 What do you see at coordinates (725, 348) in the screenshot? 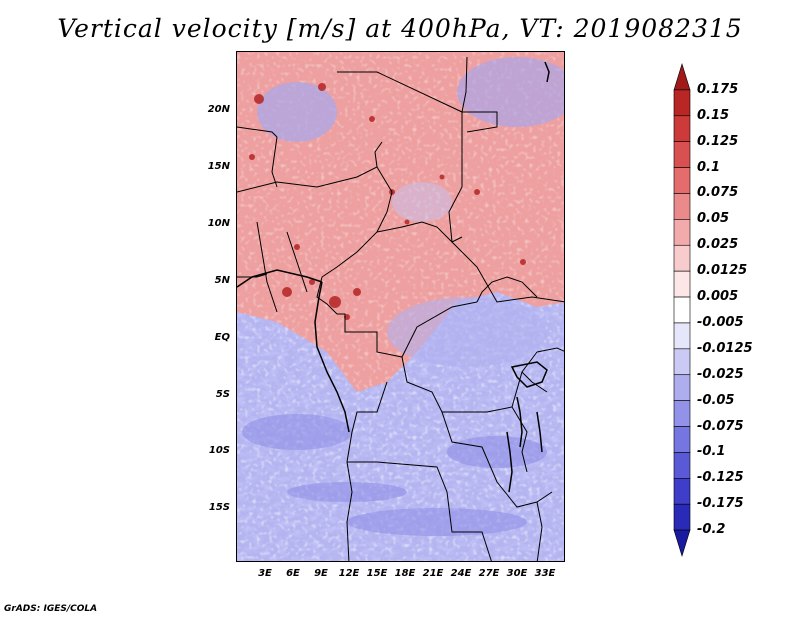
I see `colorbar-label: -0.0125` at bounding box center [725, 348].